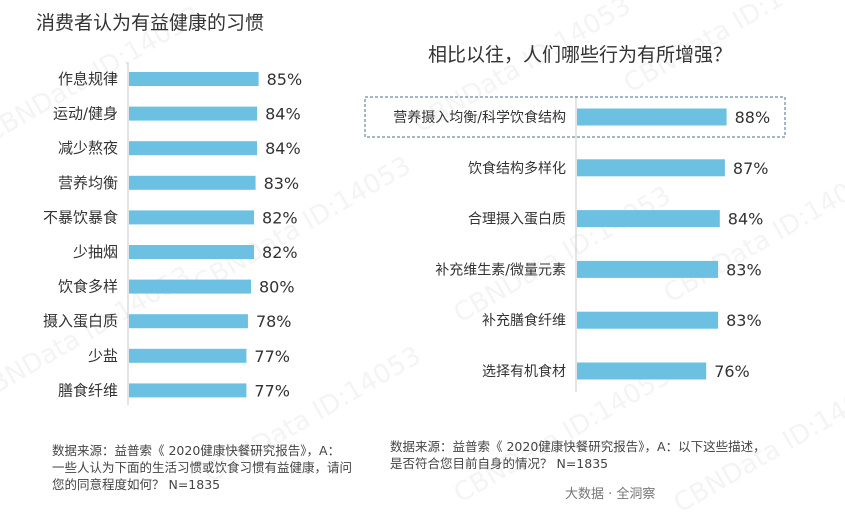  What do you see at coordinates (610, 494) in the screenshot?
I see `brand-slogan: 大数据 · 全洞察` at bounding box center [610, 494].